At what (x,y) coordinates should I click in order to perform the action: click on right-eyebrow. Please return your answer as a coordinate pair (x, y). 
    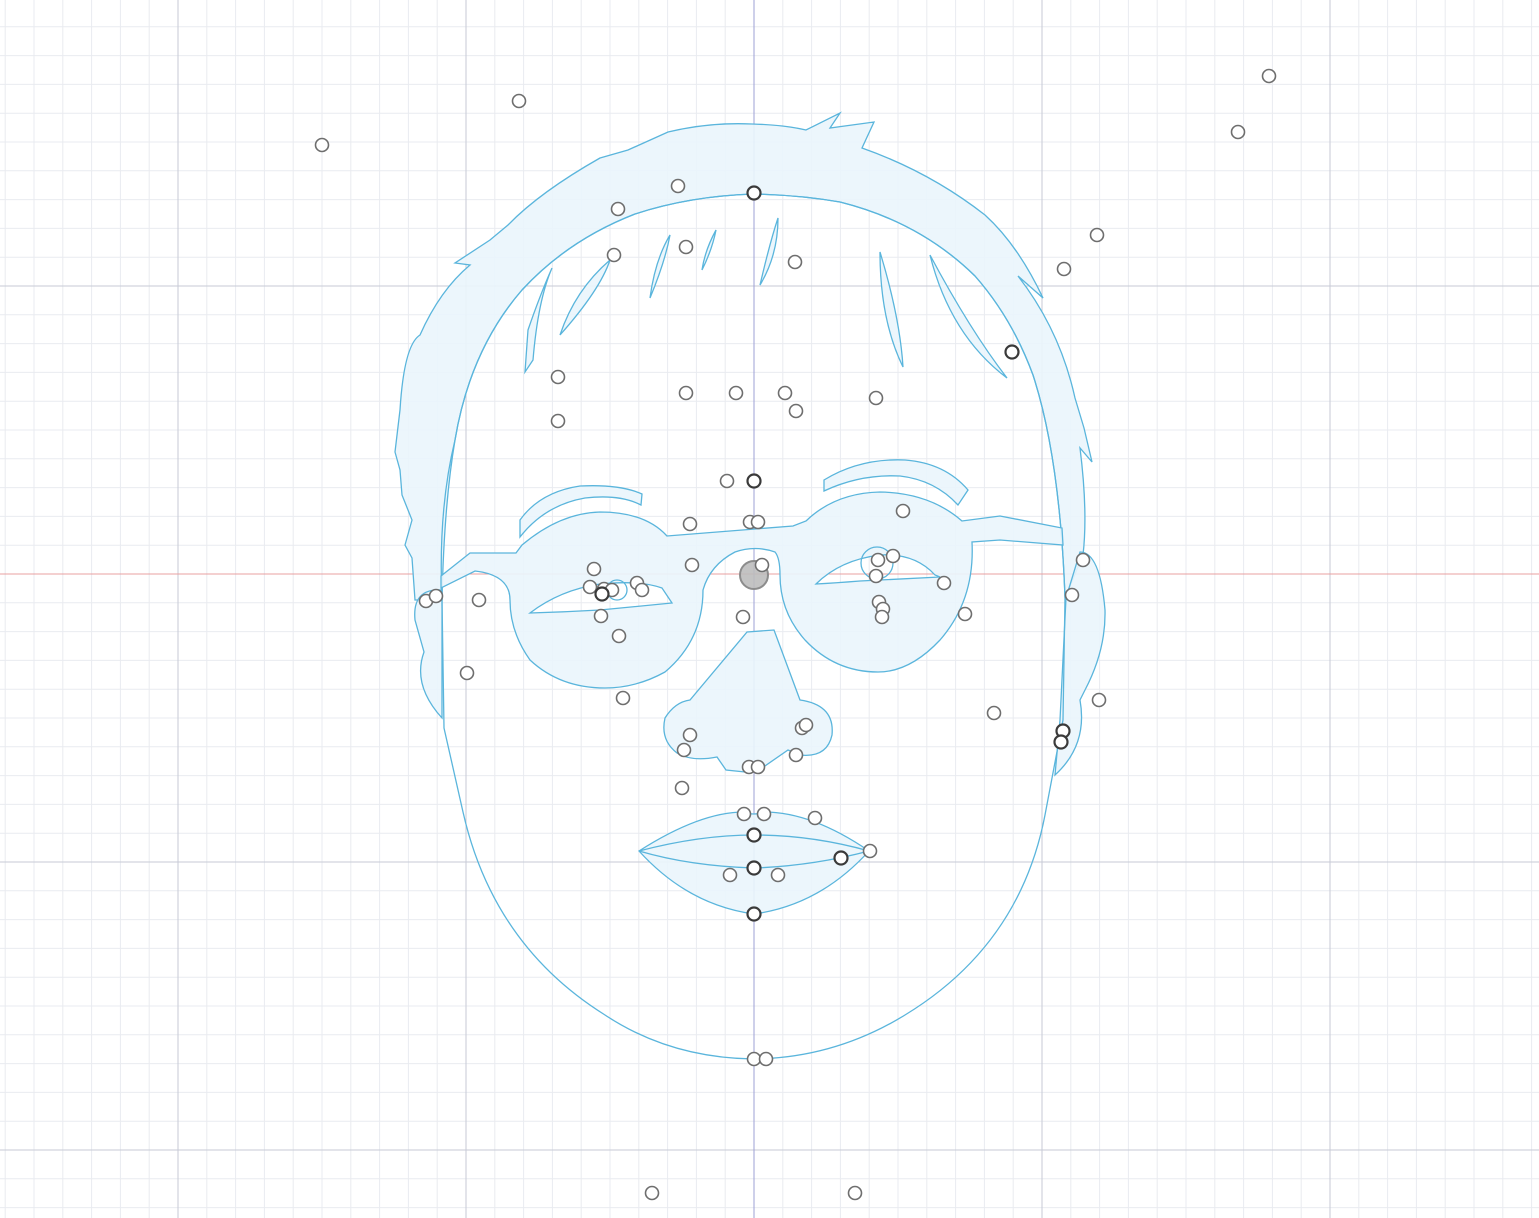
    Looking at the image, I should click on (896, 483).